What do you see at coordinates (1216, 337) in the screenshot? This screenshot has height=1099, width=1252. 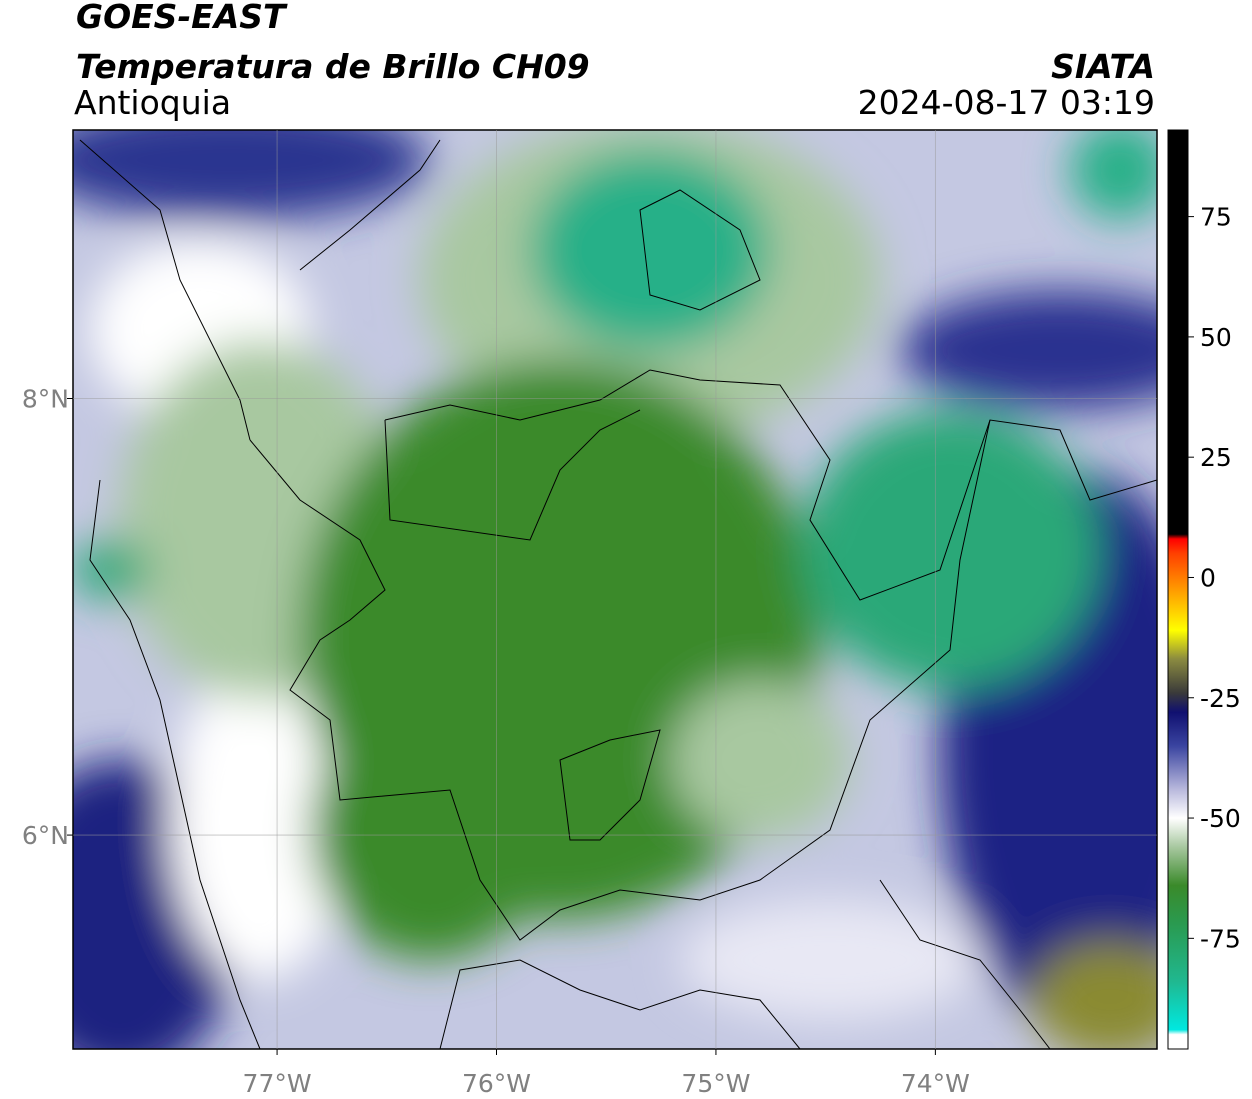 I see `colorbar-tick-label: 50` at bounding box center [1216, 337].